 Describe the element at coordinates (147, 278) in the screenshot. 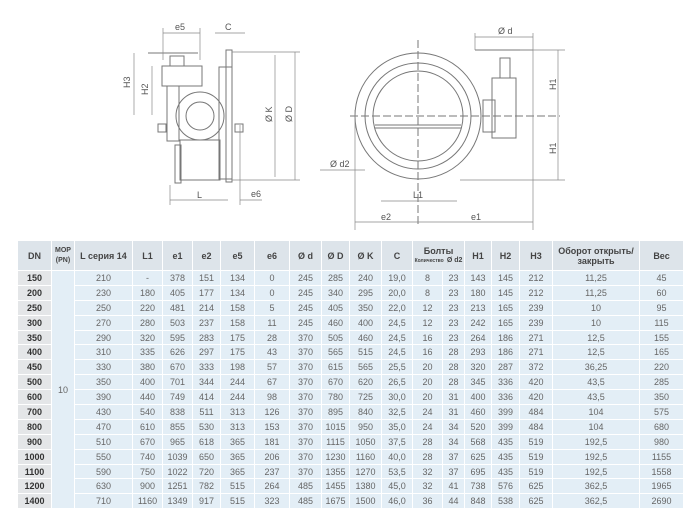

I see `cell-l1: -` at that location.